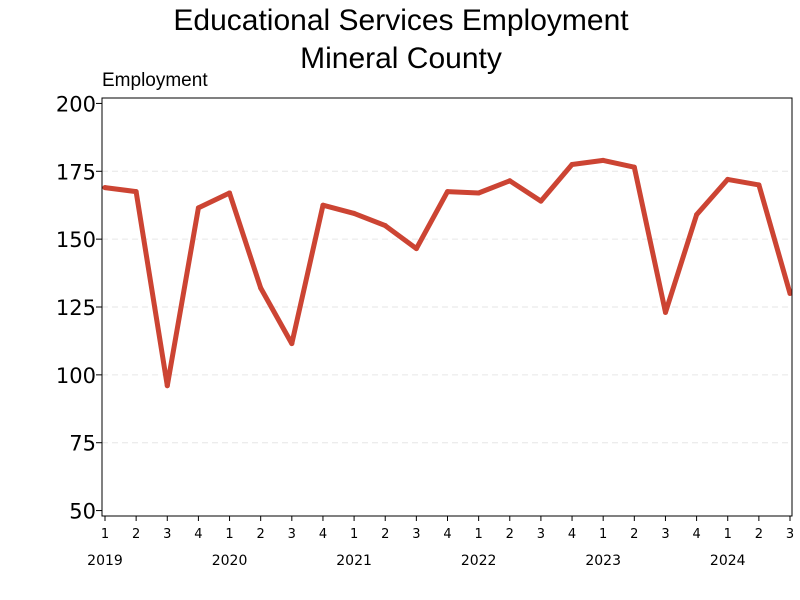 The image size is (800, 600). Describe the element at coordinates (105, 561) in the screenshot. I see `x-year-label: 2019` at that location.